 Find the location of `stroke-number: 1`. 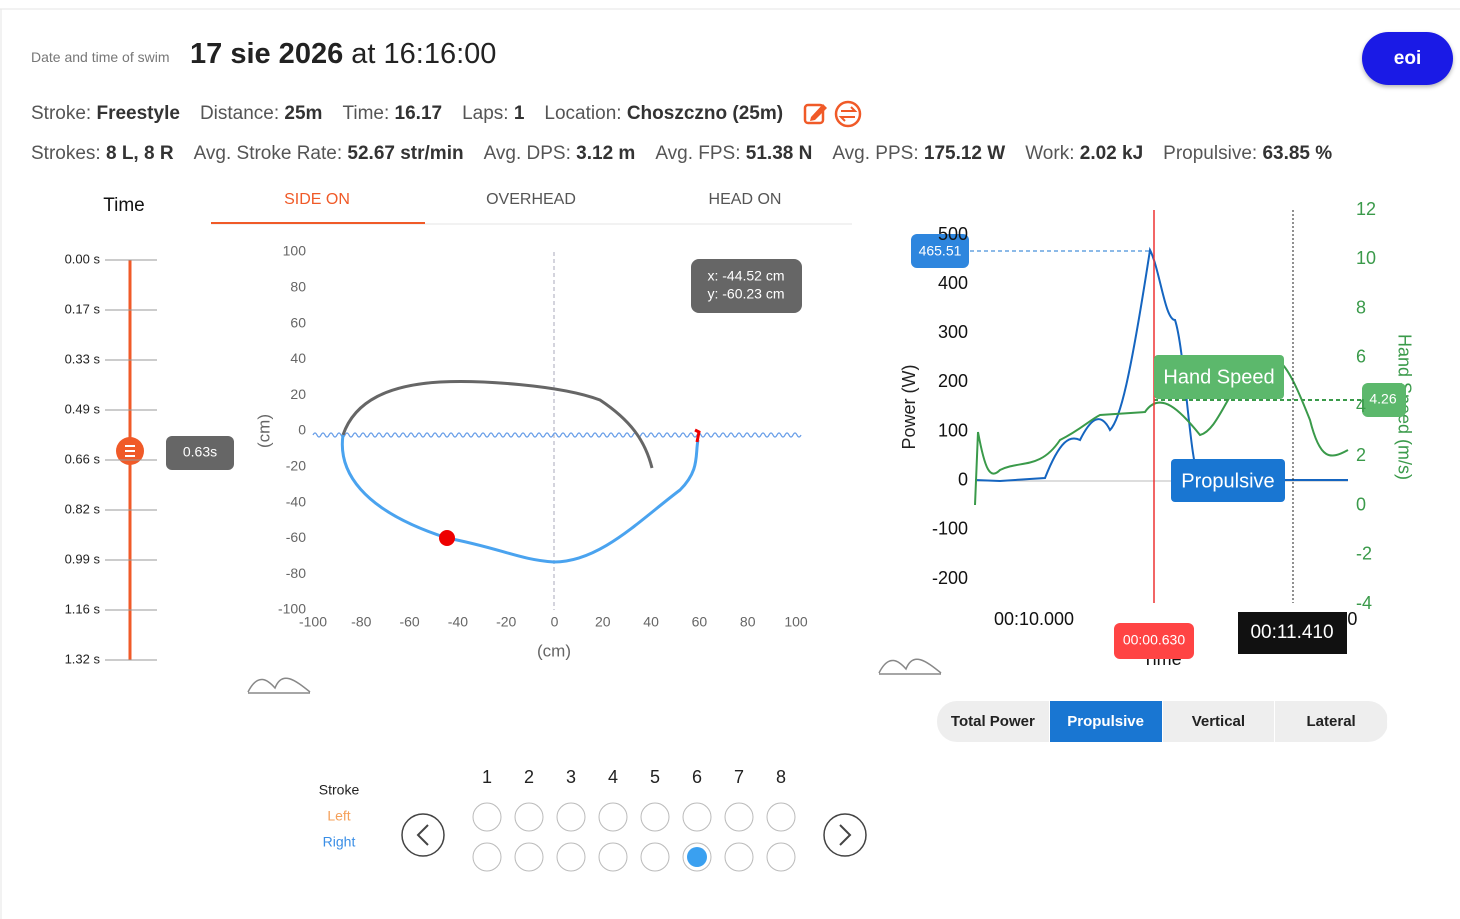

stroke-number: 1 is located at coordinates (487, 777).